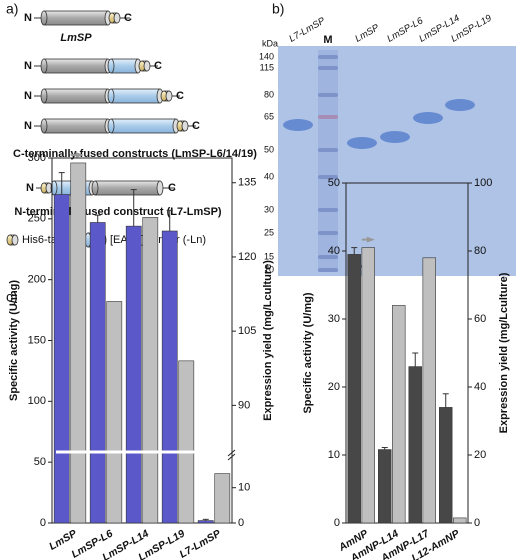 The image size is (520, 560). I want to click on y2-tick-label: 120, so click(247, 257).